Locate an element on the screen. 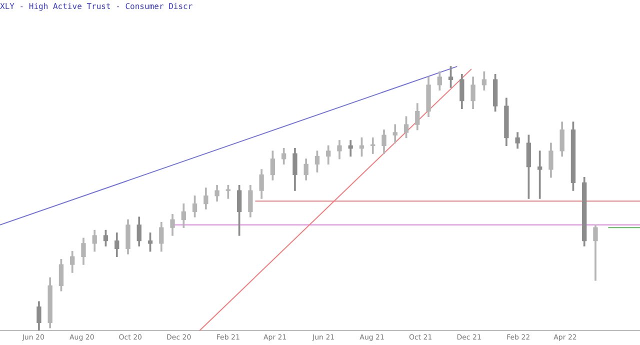 This screenshot has width=640, height=345. chart-title: XLY - High Active Trust - Consumer Discr is located at coordinates (96, 6).